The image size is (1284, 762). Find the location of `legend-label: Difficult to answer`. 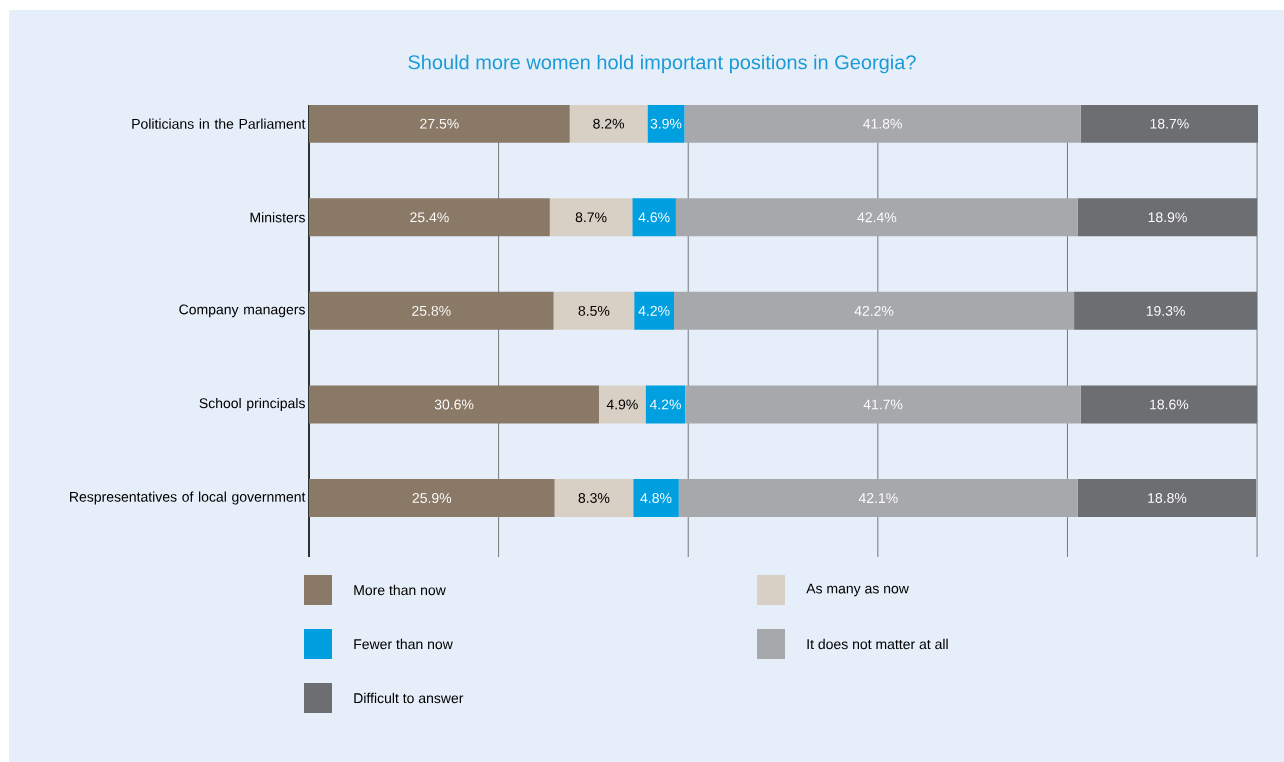

legend-label: Difficult to answer is located at coordinates (409, 698).